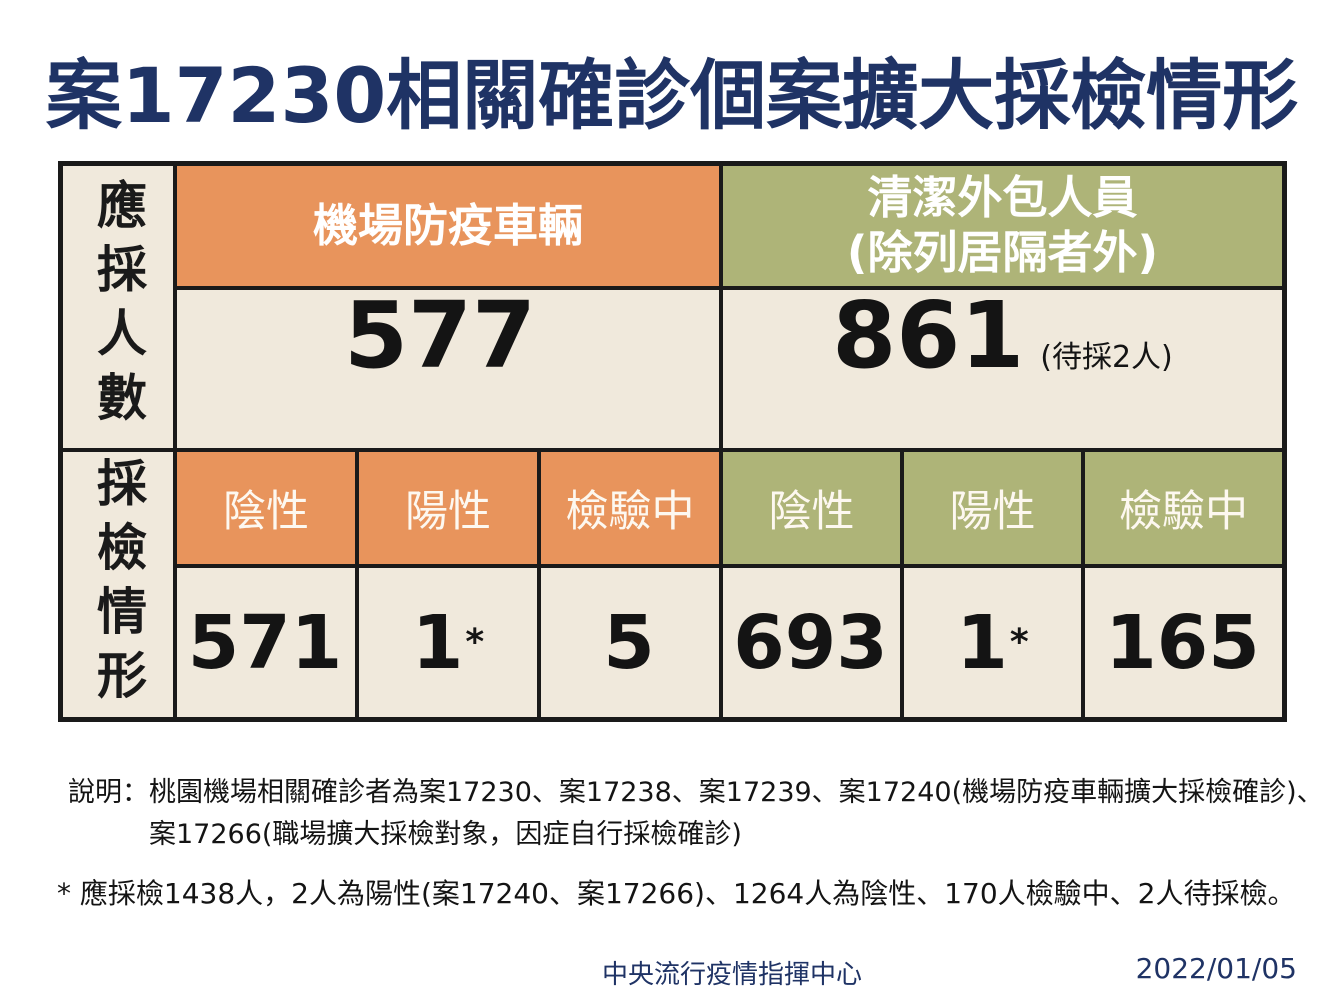  I want to click on page-title: 案17230相關確診個案擴大採檢情形, so click(672, 95).